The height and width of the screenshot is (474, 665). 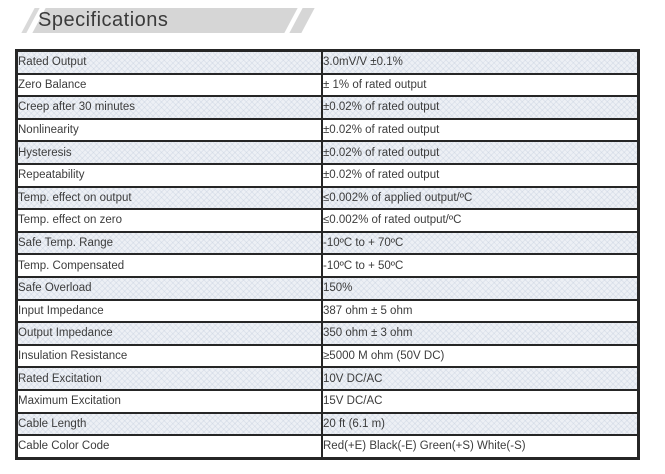 What do you see at coordinates (480, 424) in the screenshot?
I see `spec-value-cell: 20 ft (6.1 m)` at bounding box center [480, 424].